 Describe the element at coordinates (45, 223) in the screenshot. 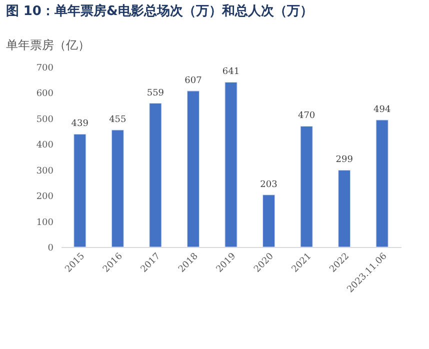

I see `y-tick-label: 100` at that location.